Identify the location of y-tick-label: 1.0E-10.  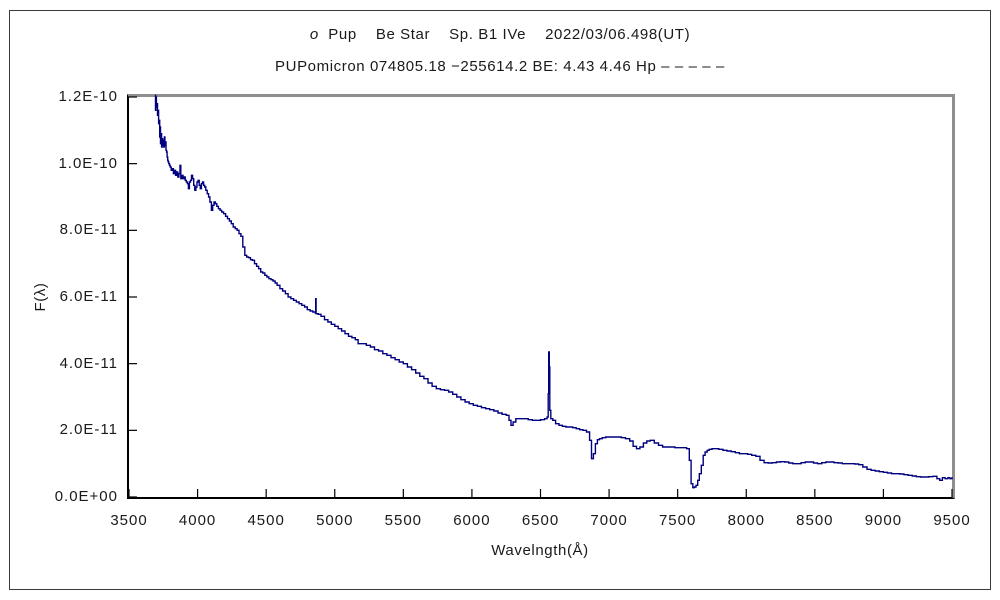
(88, 163).